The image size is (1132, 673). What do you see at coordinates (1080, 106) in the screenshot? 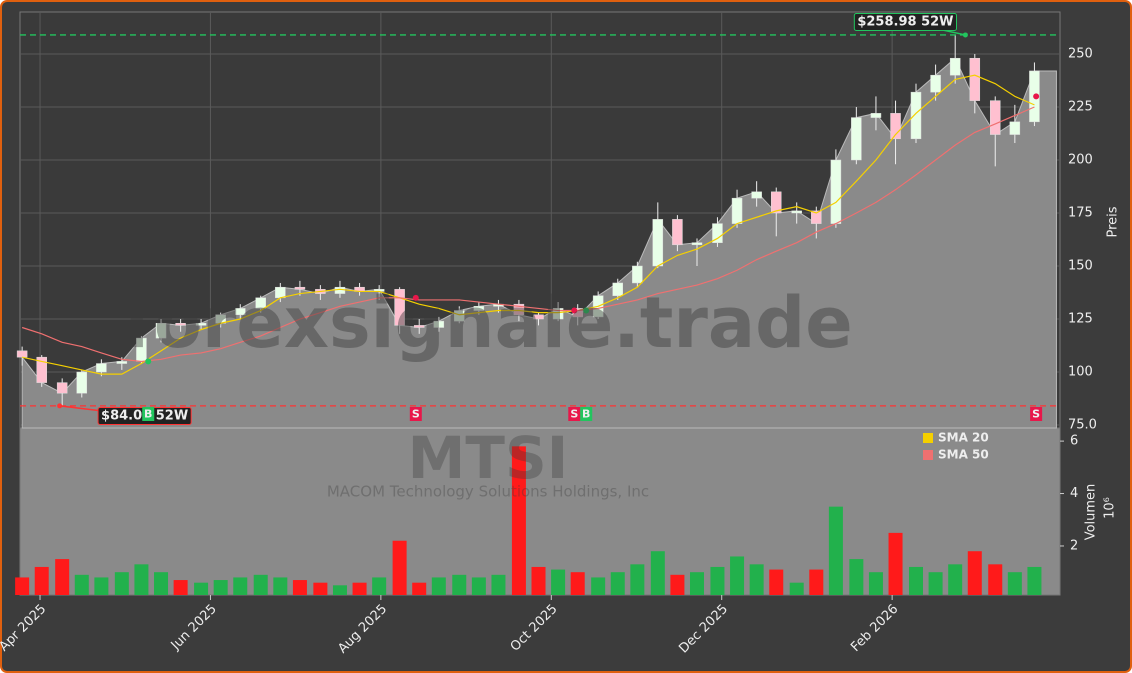
I see `y-tick-label: 225` at bounding box center [1080, 106].